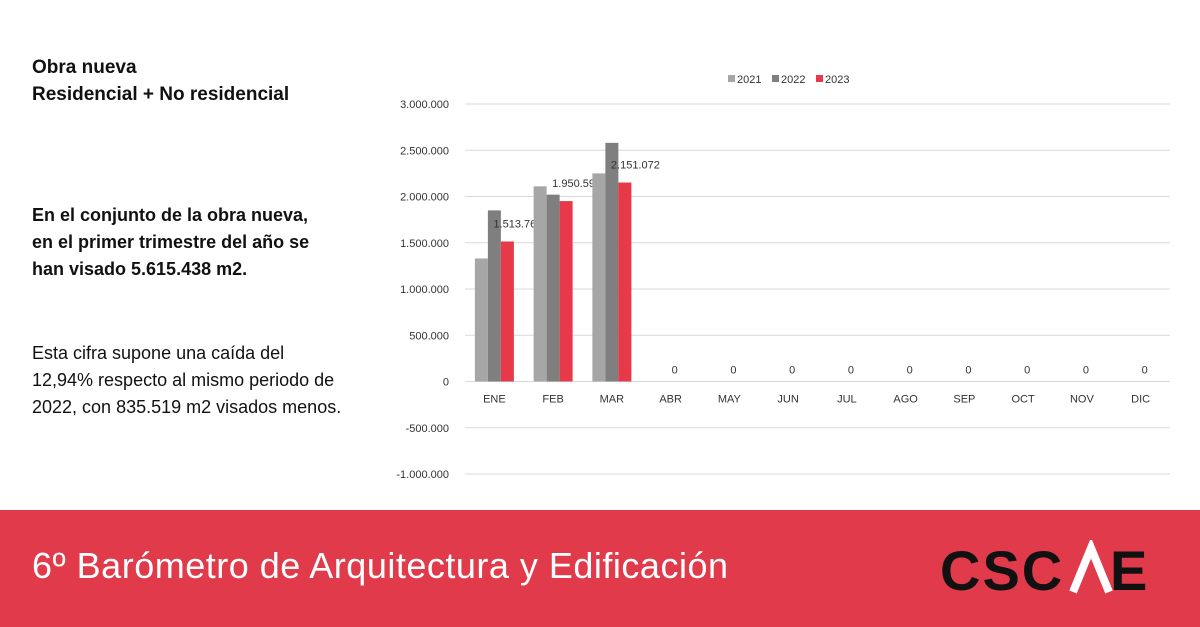  Describe the element at coordinates (429, 336) in the screenshot. I see `y-tick-label: 500.000` at that location.